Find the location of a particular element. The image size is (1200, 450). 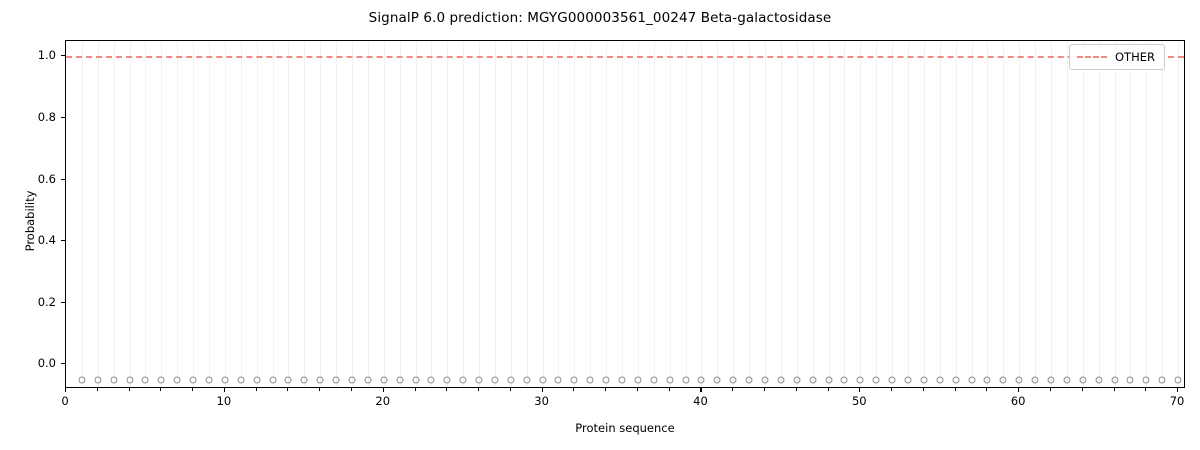

x-axis-label: Protein sequence is located at coordinates (625, 428).